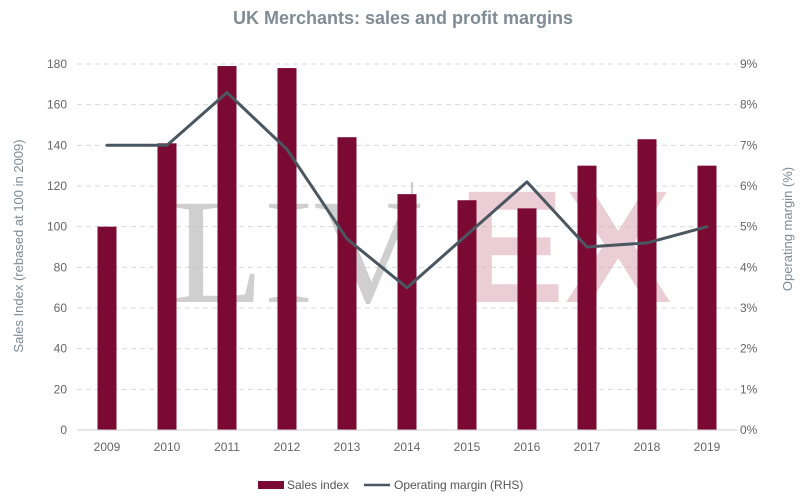  I want to click on x-tick-label: 2015, so click(467, 447).